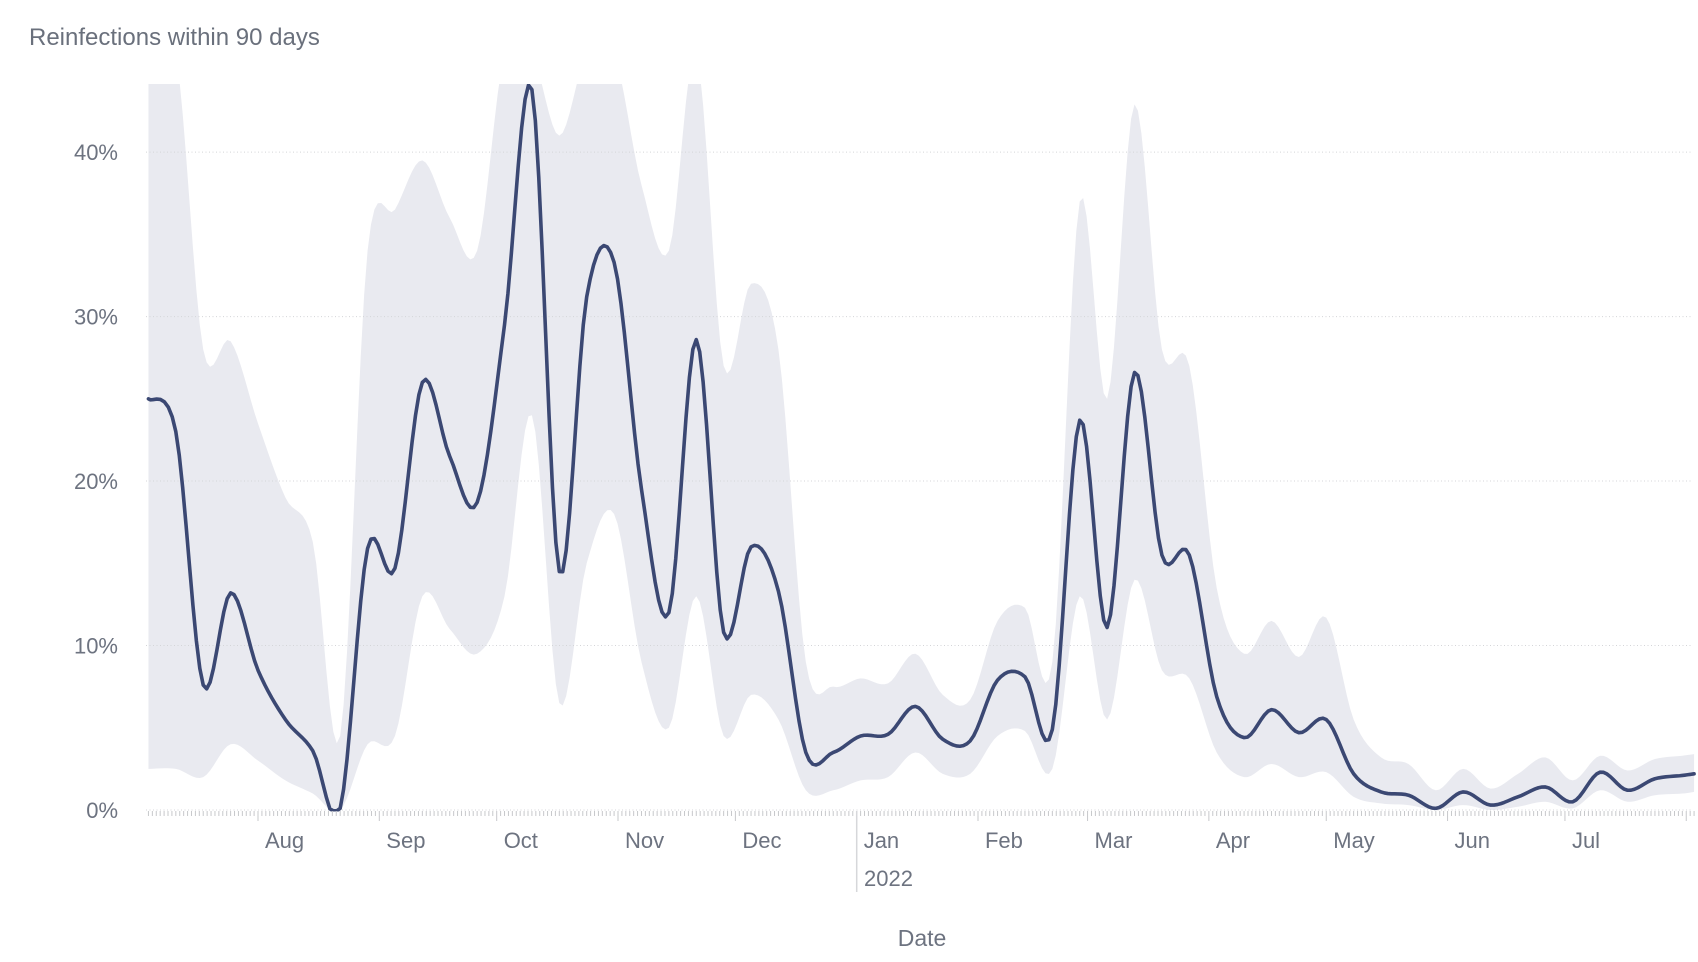 The width and height of the screenshot is (1698, 962). Describe the element at coordinates (922, 938) in the screenshot. I see `x-axis-title: Date` at that location.